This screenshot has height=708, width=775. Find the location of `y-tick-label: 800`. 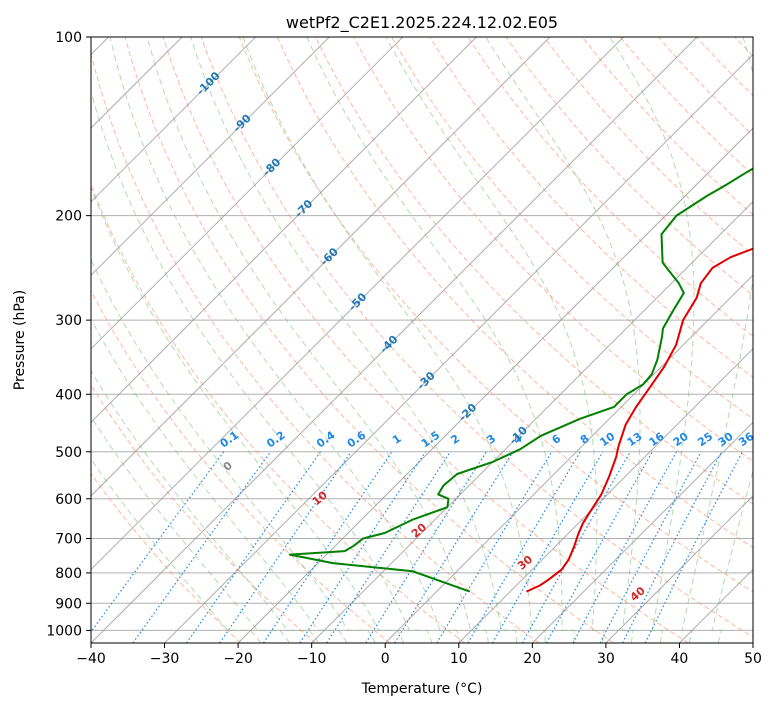

y-tick-label: 800 is located at coordinates (68, 574).